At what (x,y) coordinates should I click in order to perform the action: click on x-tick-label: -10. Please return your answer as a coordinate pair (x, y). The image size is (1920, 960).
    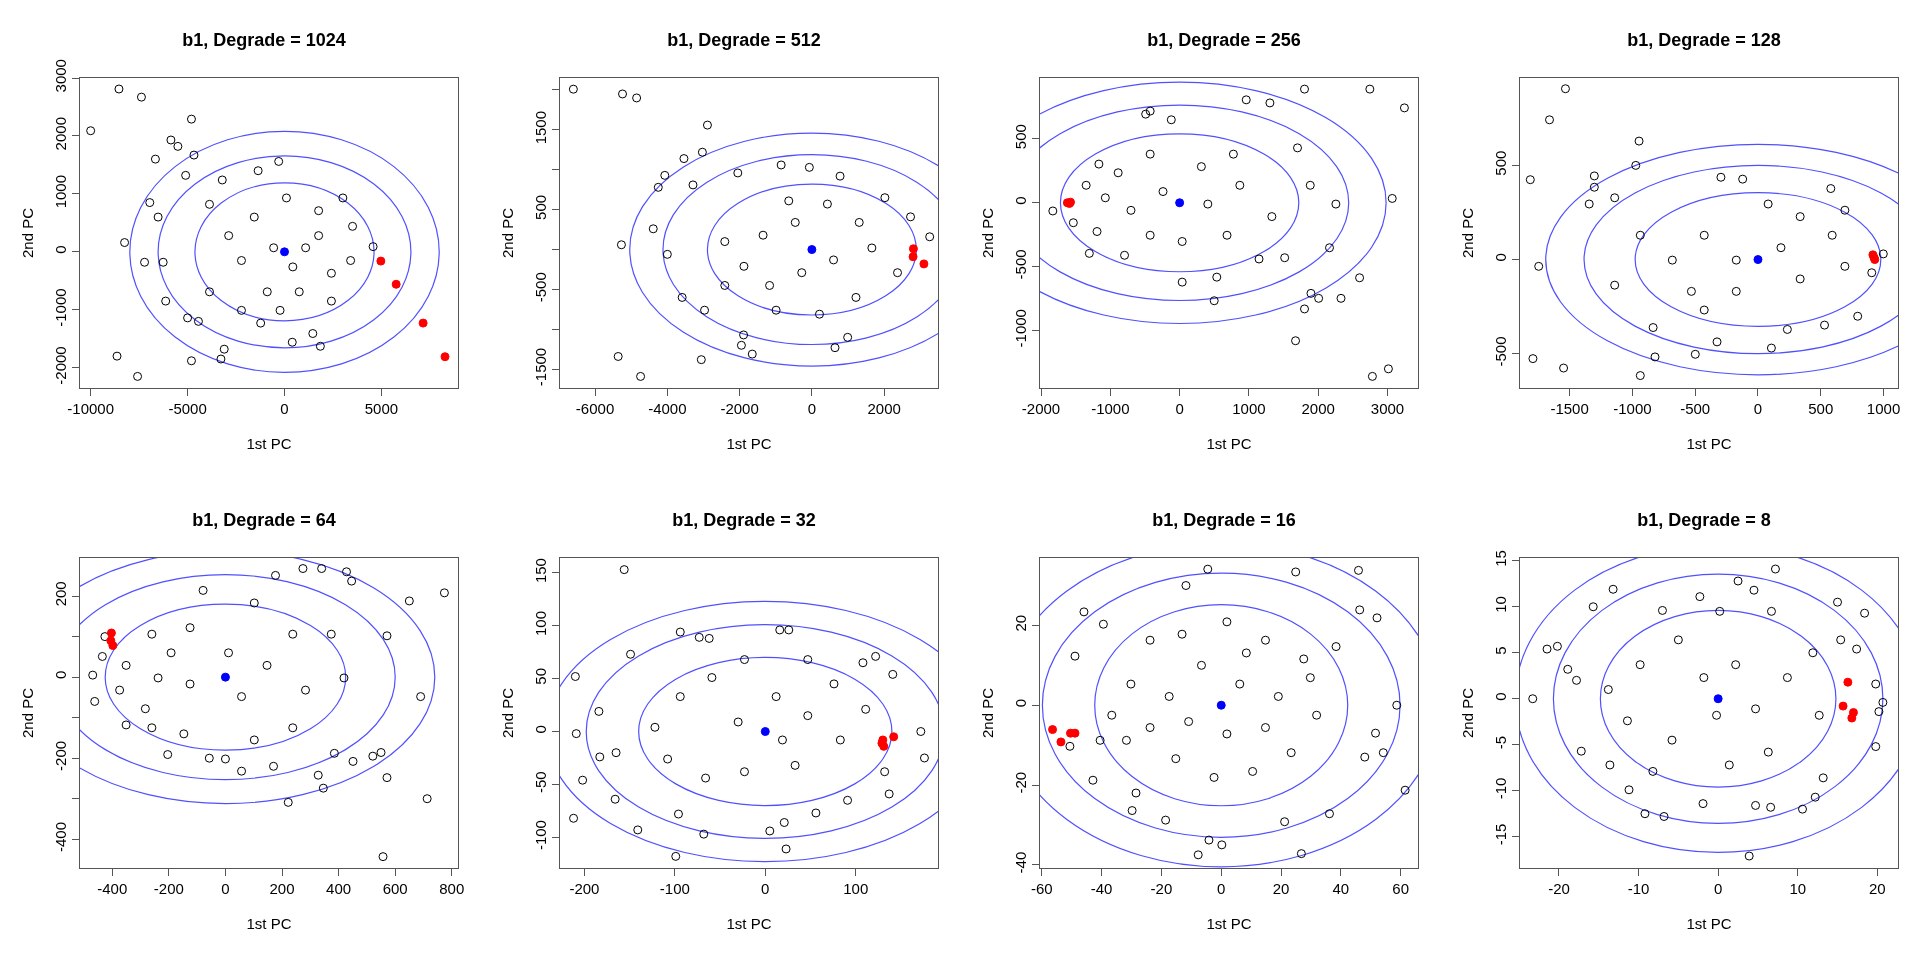
    Looking at the image, I should click on (1638, 889).